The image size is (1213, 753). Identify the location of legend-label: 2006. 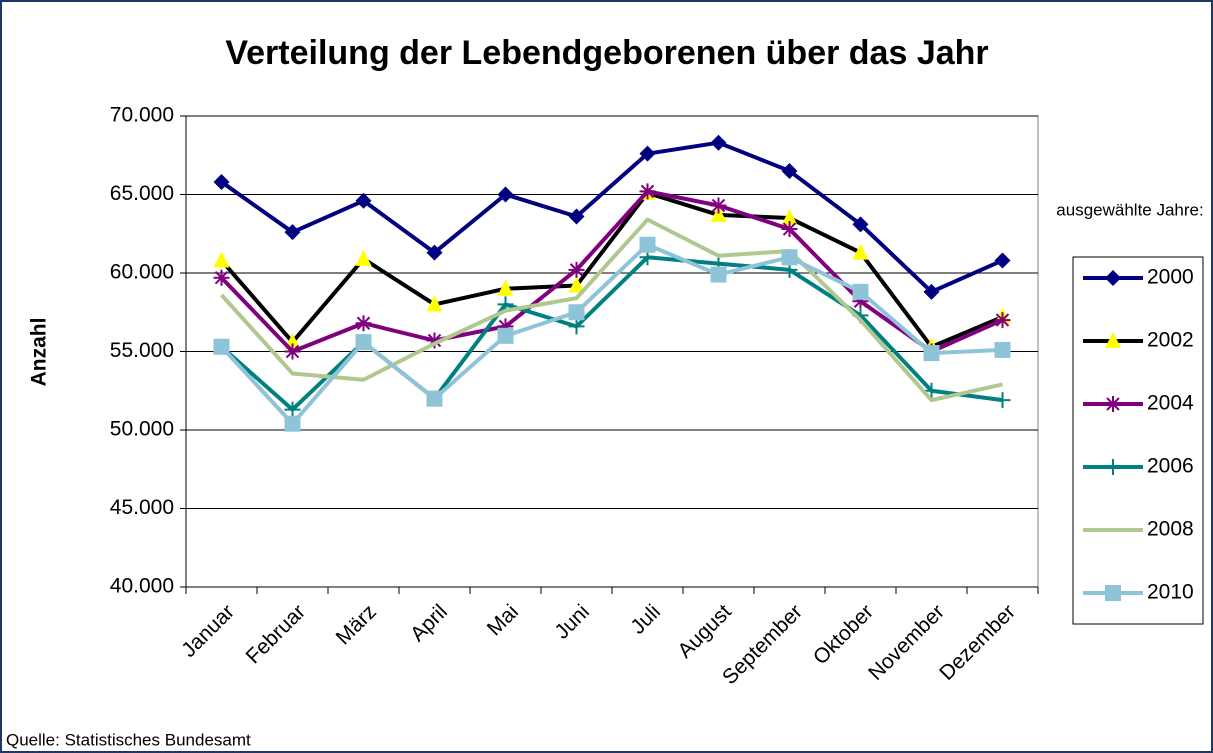
(1170, 466).